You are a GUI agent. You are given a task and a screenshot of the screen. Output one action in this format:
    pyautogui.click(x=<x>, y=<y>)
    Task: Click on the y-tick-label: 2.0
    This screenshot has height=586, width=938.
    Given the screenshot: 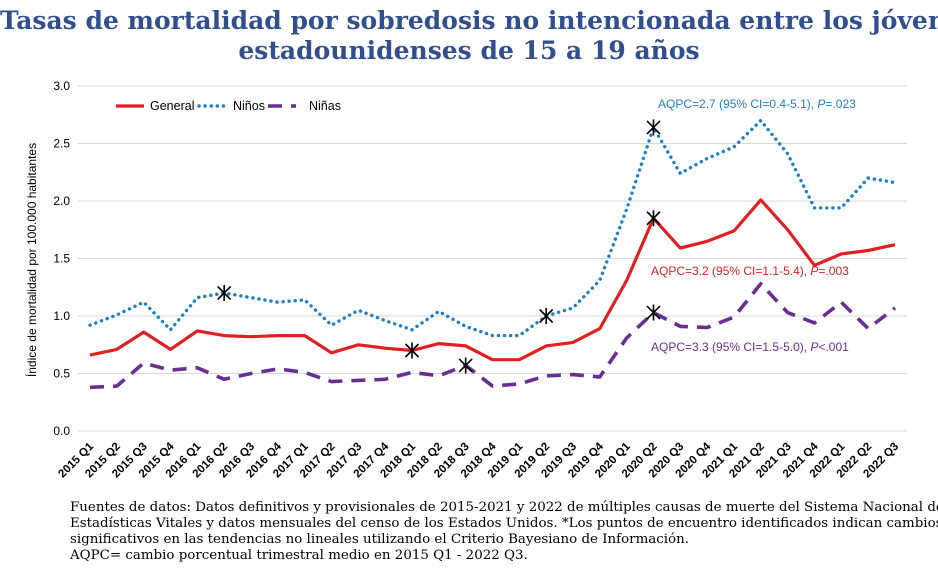 What is the action you would take?
    pyautogui.click(x=61, y=201)
    